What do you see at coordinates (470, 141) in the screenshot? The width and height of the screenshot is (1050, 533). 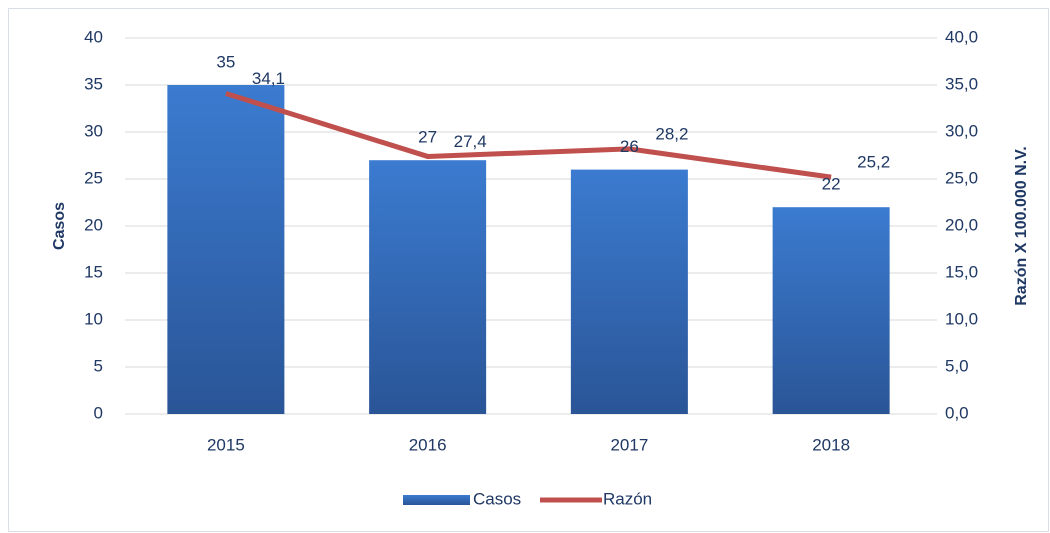 I see `line-label: 27,4` at bounding box center [470, 141].